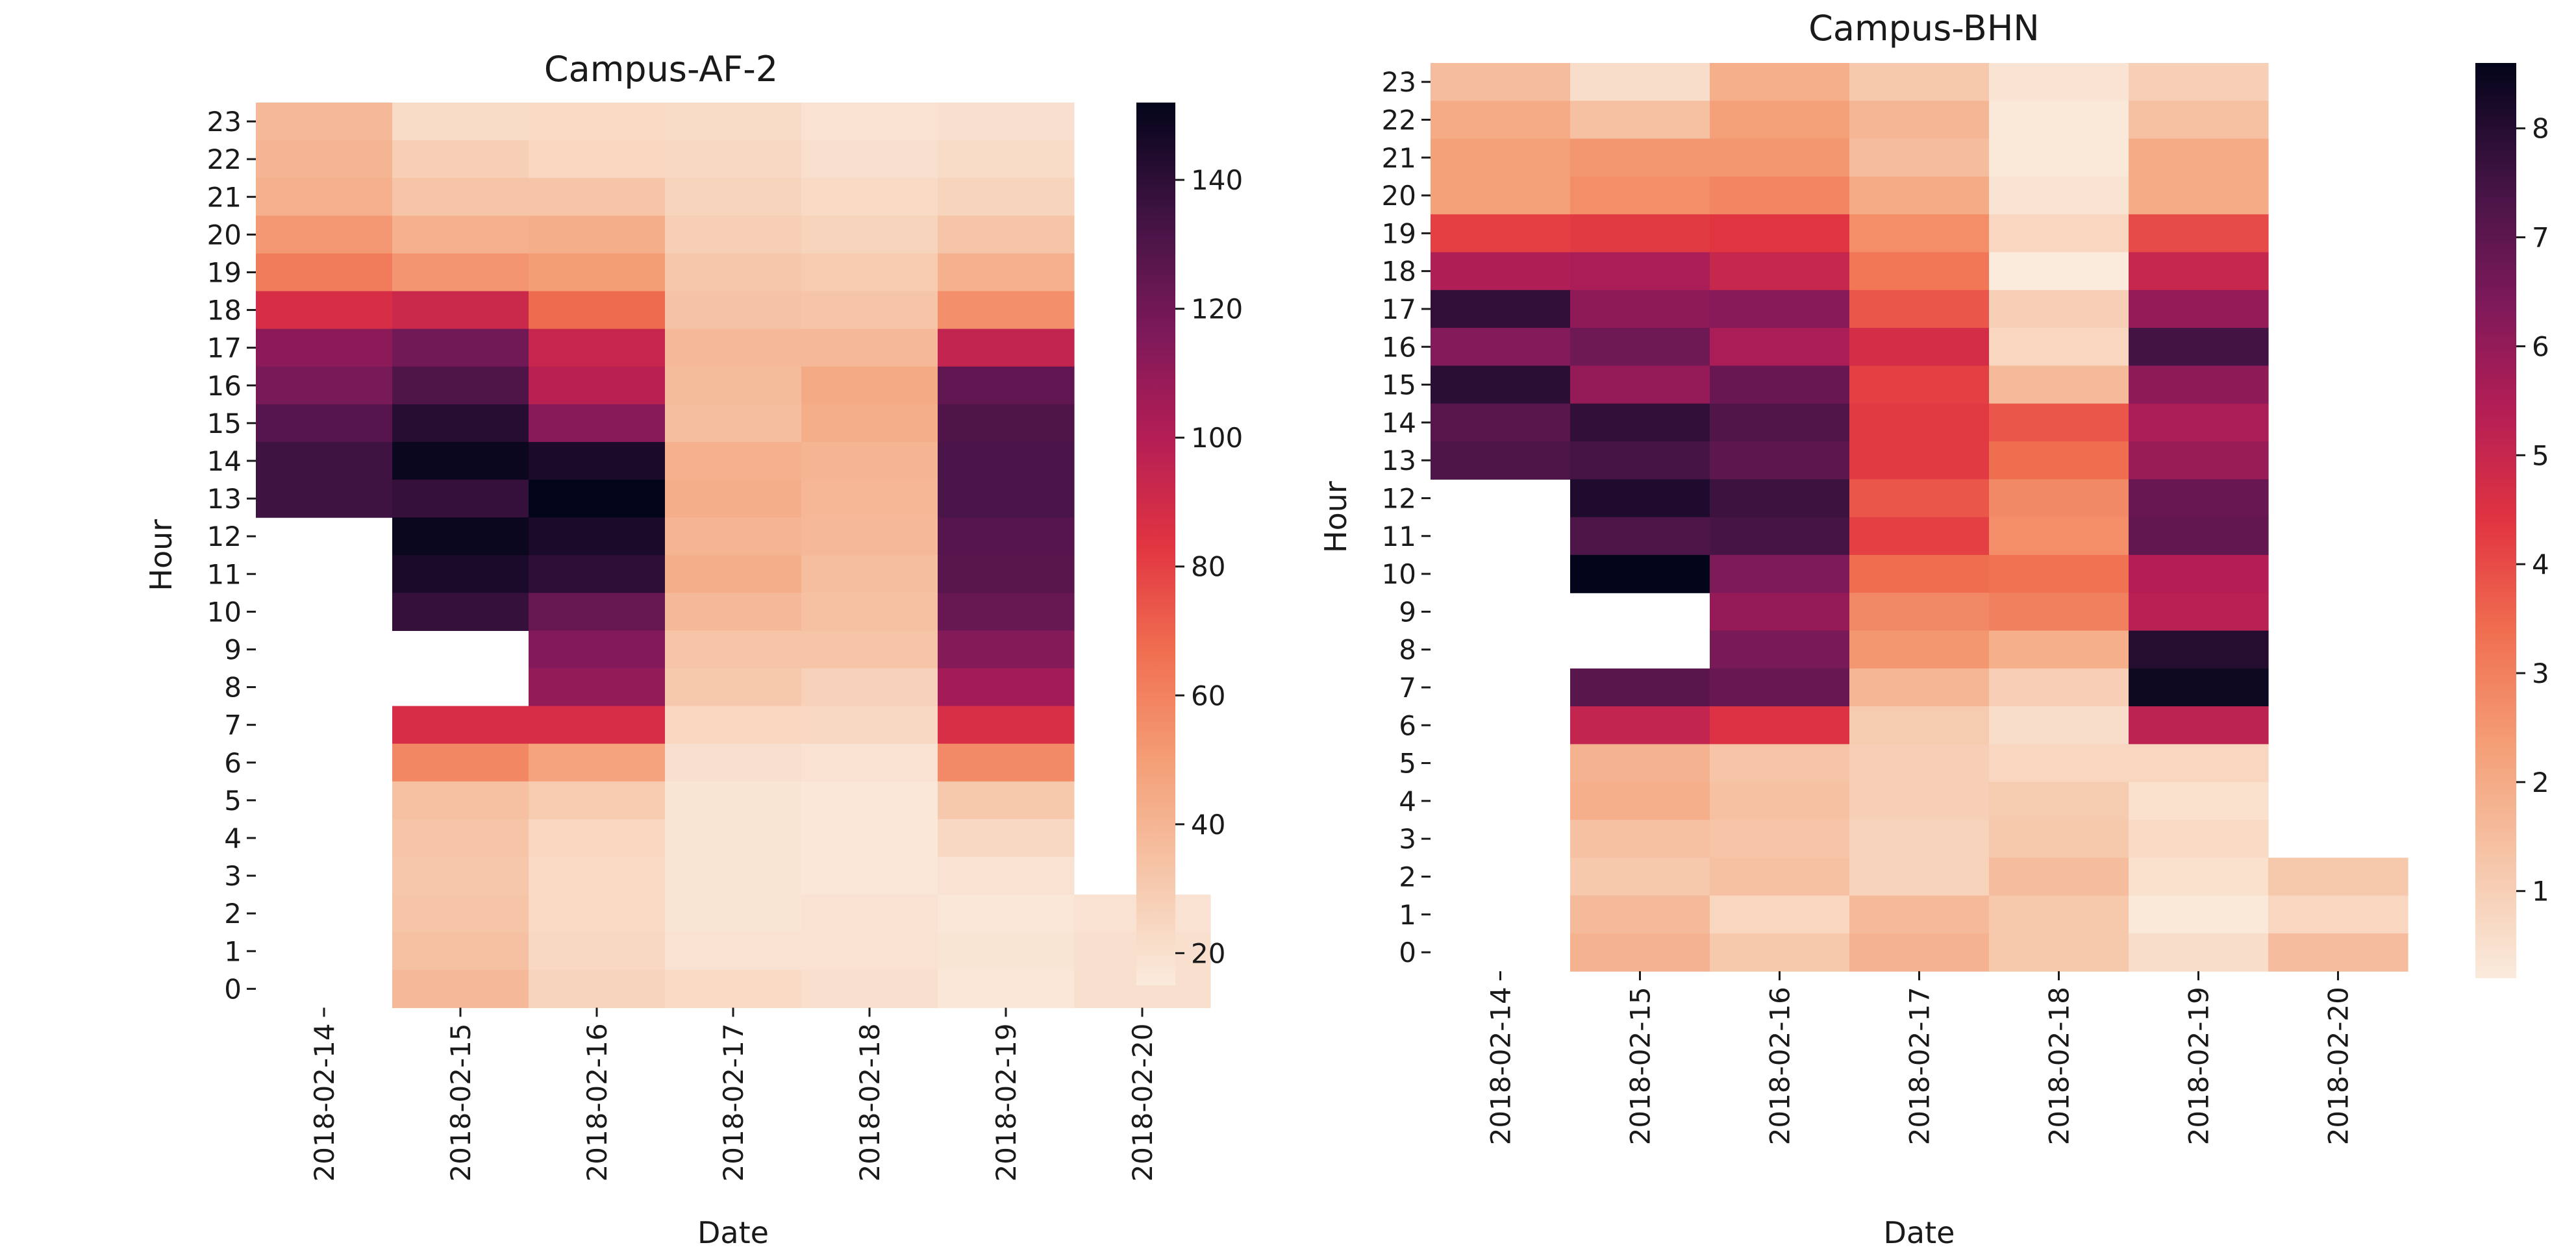 The width and height of the screenshot is (2576, 1258). What do you see at coordinates (1407, 725) in the screenshot?
I see `y-tick-label: 6` at bounding box center [1407, 725].